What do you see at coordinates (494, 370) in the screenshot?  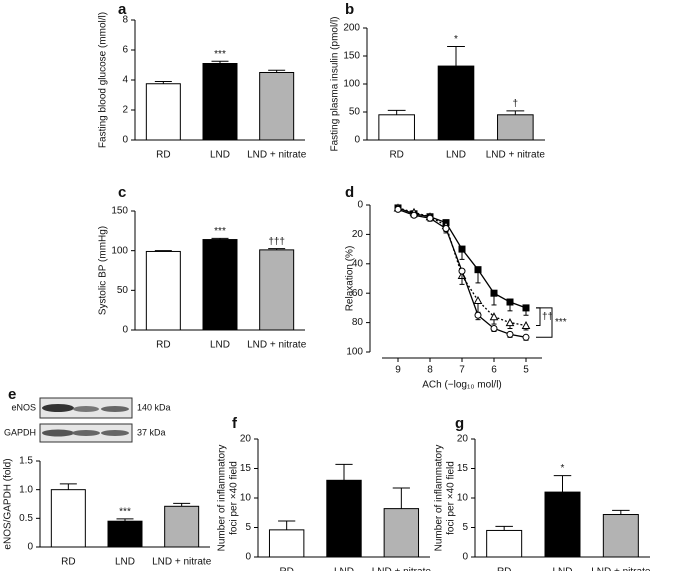 I see `x-tick-label: 6` at bounding box center [494, 370].